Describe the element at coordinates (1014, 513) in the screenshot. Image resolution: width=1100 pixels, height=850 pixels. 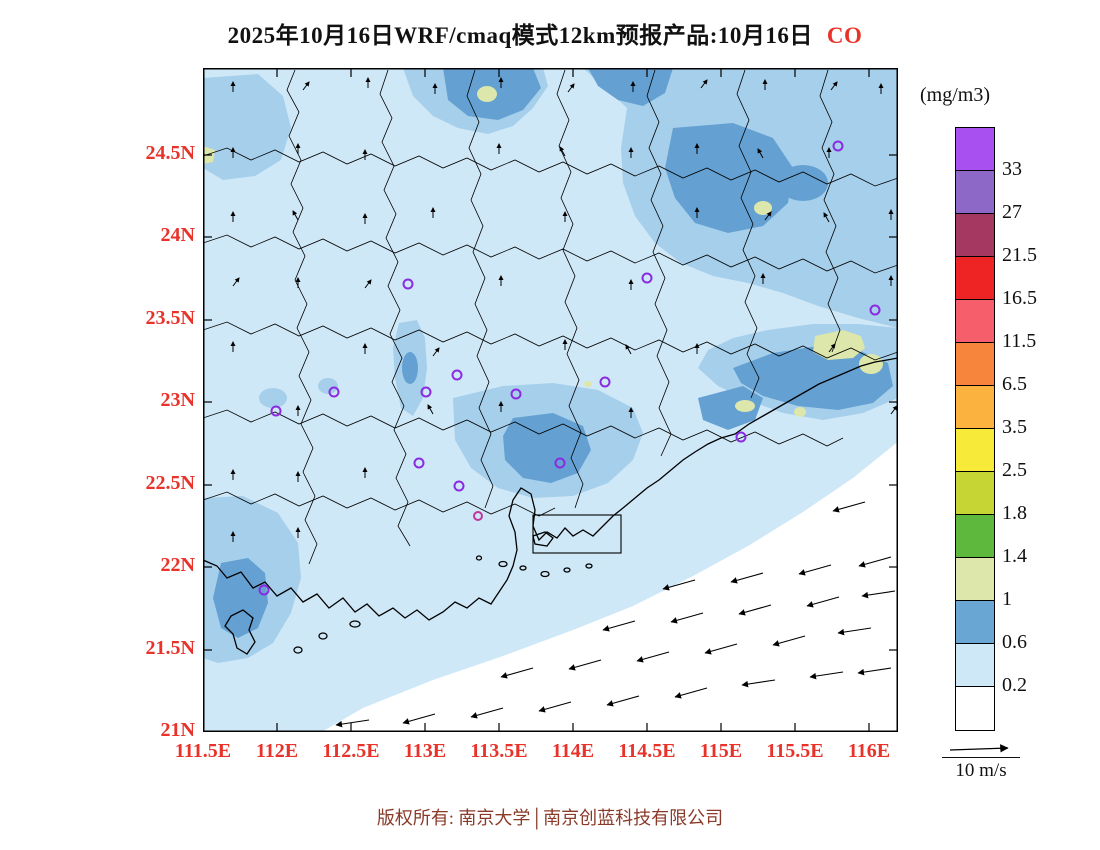
I see `legend-tick-label: 1.8` at that location.